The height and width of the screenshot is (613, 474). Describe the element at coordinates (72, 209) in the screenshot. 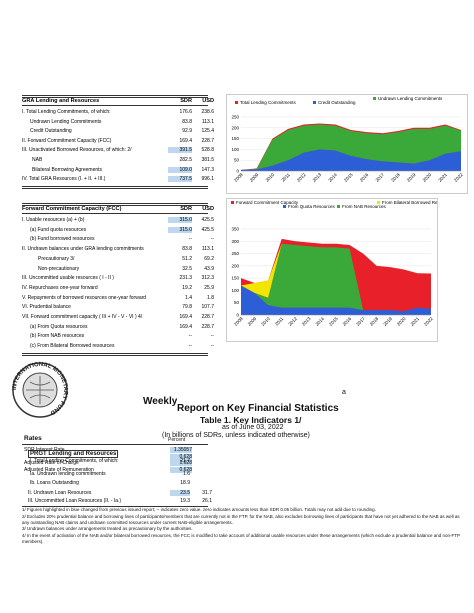

I see `table-header: Forward Commitment Capacity (FCC)` at that location.